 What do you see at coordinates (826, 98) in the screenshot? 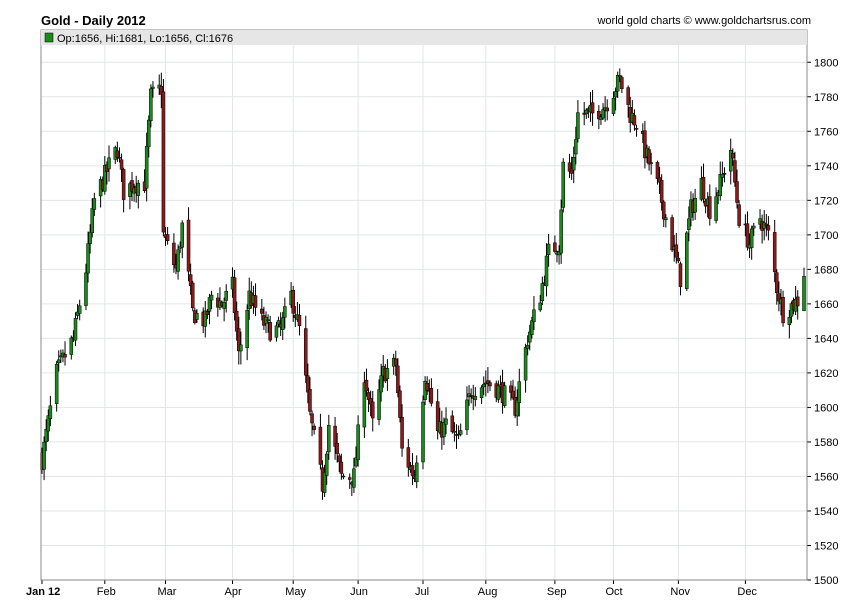
I see `y-tick-label: 1780` at bounding box center [826, 98].